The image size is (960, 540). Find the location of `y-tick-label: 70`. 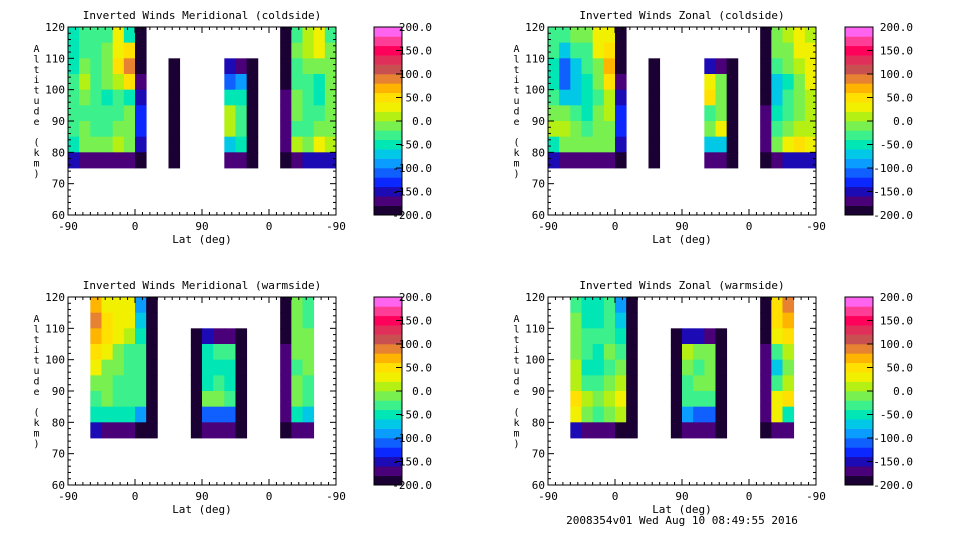

y-tick-label: 70 is located at coordinates (538, 184).